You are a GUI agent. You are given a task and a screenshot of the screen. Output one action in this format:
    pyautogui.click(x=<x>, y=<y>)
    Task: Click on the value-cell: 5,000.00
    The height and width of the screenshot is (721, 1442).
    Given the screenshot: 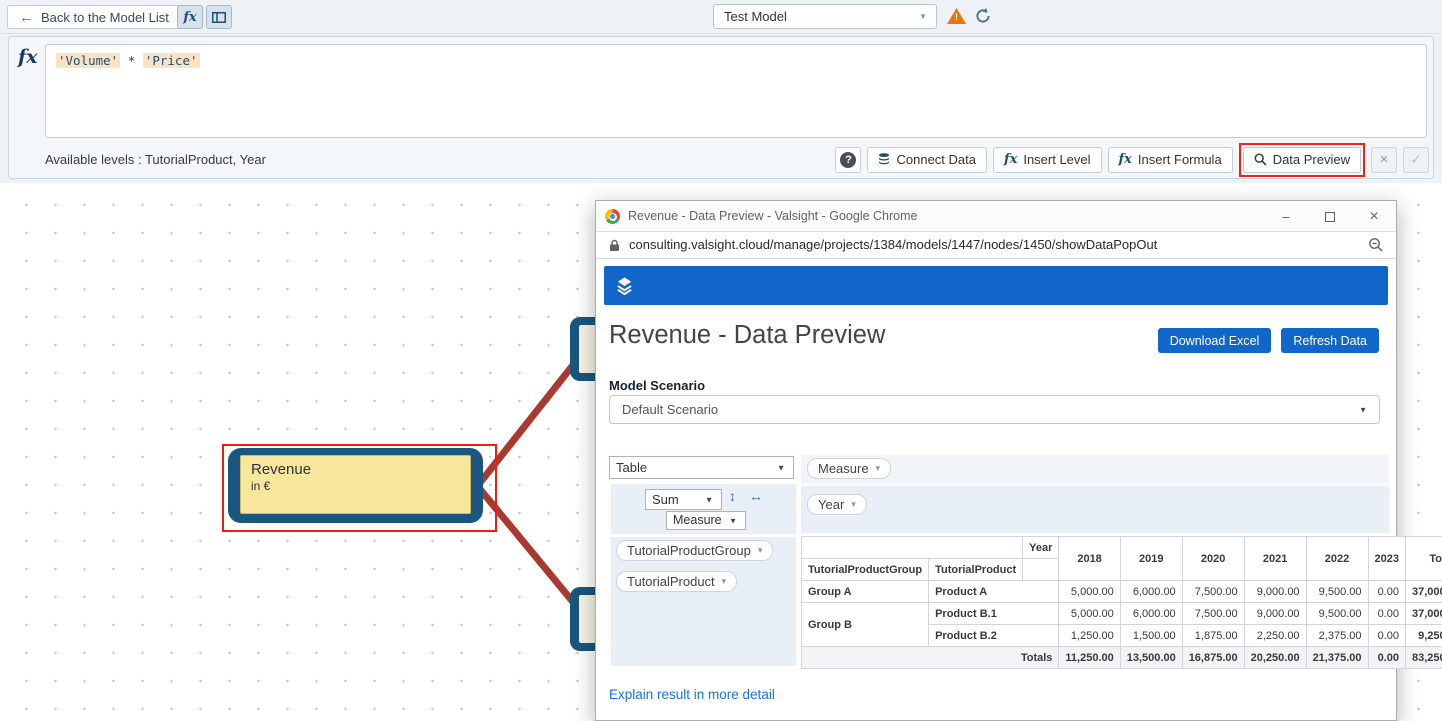 What is the action you would take?
    pyautogui.click(x=1089, y=591)
    